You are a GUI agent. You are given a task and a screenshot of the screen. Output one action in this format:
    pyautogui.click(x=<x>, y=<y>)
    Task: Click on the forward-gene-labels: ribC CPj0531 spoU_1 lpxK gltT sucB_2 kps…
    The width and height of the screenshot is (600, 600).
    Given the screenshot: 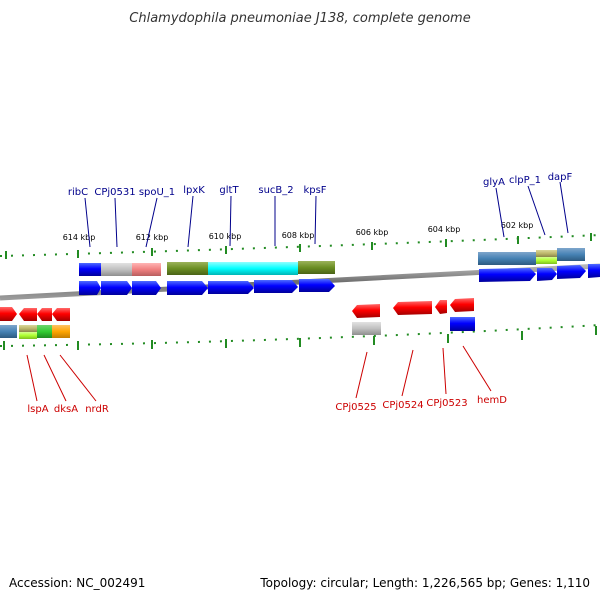 What is the action you would take?
    pyautogui.click(x=320, y=210)
    